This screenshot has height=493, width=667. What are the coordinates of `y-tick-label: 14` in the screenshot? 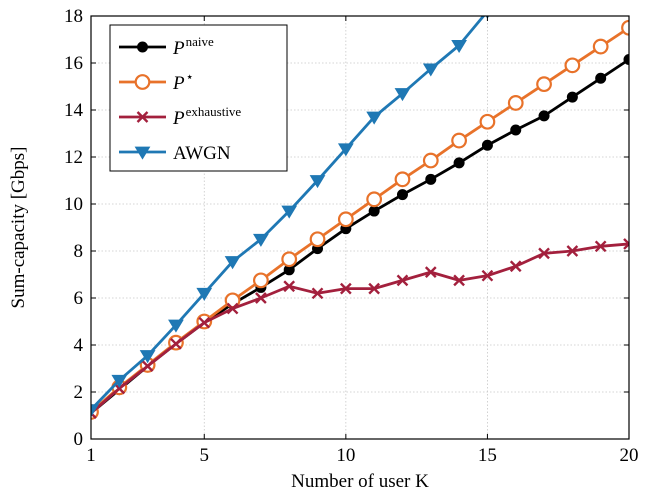 It's located at (74, 110).